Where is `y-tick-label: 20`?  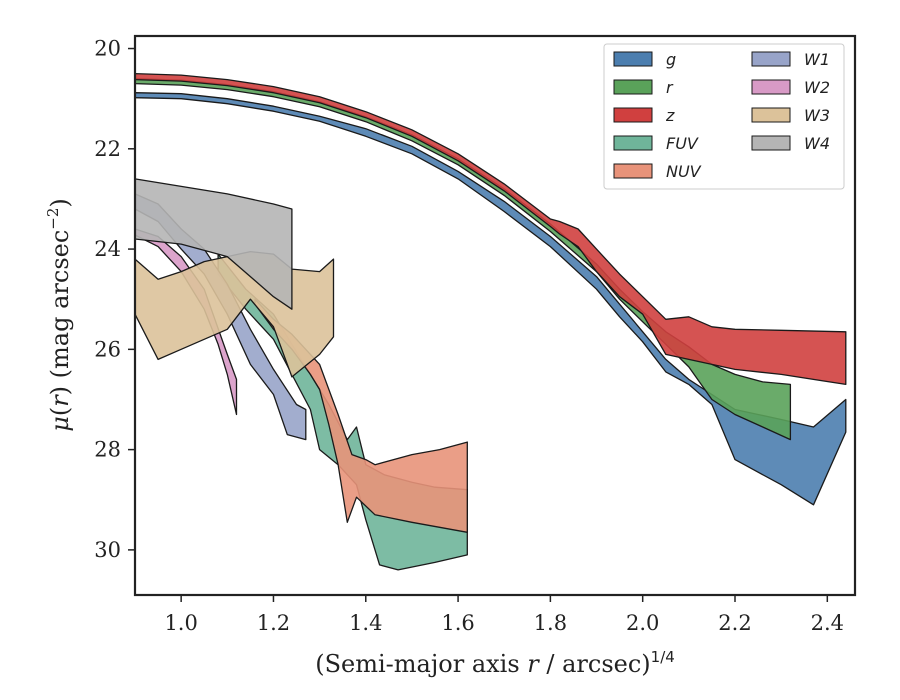 y-tick-label: 20 is located at coordinates (107, 49).